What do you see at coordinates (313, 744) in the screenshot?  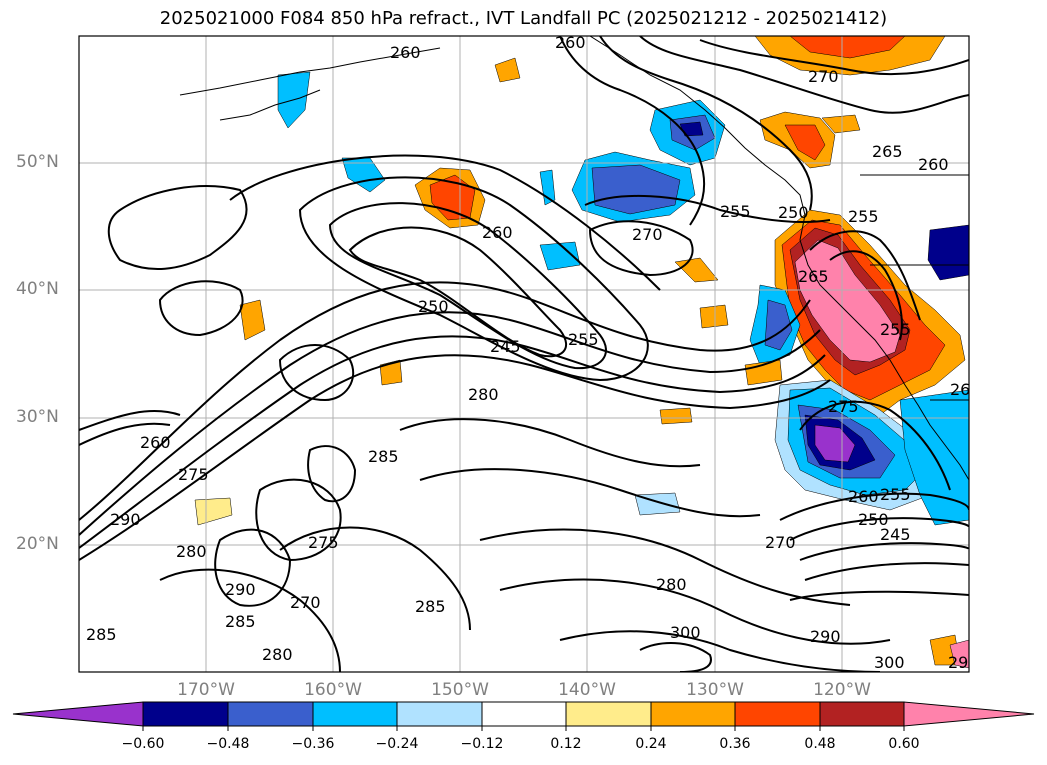 I see `colorbar-tick-label: −0.36` at bounding box center [313, 744].